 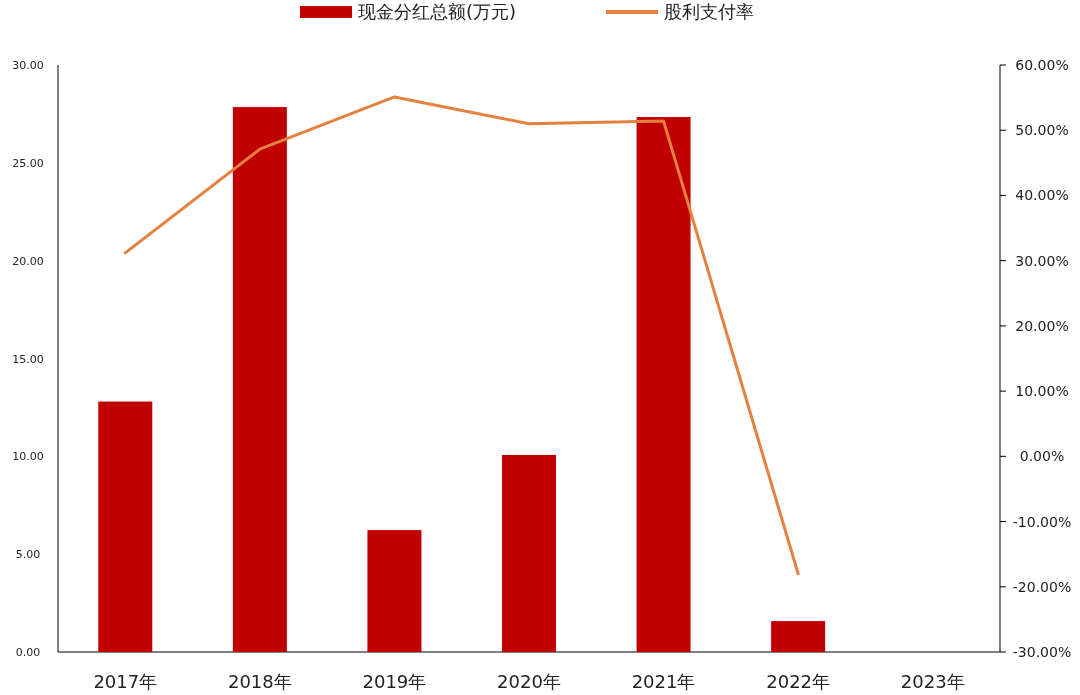 I want to click on y2-tick-label: -30.00%, so click(x=1042, y=652).